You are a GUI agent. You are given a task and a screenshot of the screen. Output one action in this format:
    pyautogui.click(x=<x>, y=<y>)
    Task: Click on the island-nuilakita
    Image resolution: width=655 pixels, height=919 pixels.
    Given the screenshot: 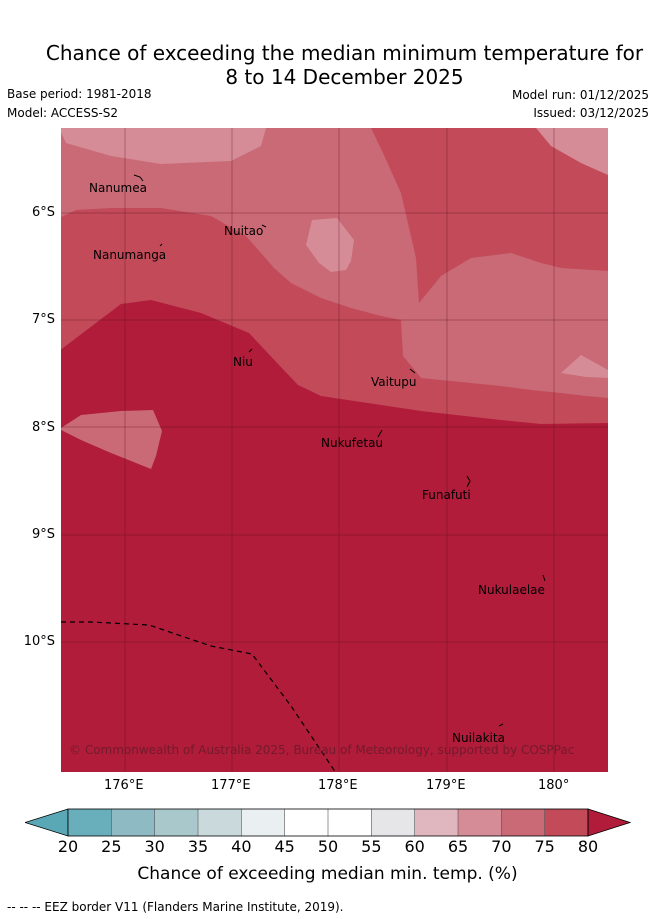 What is the action you would take?
    pyautogui.click(x=501, y=725)
    